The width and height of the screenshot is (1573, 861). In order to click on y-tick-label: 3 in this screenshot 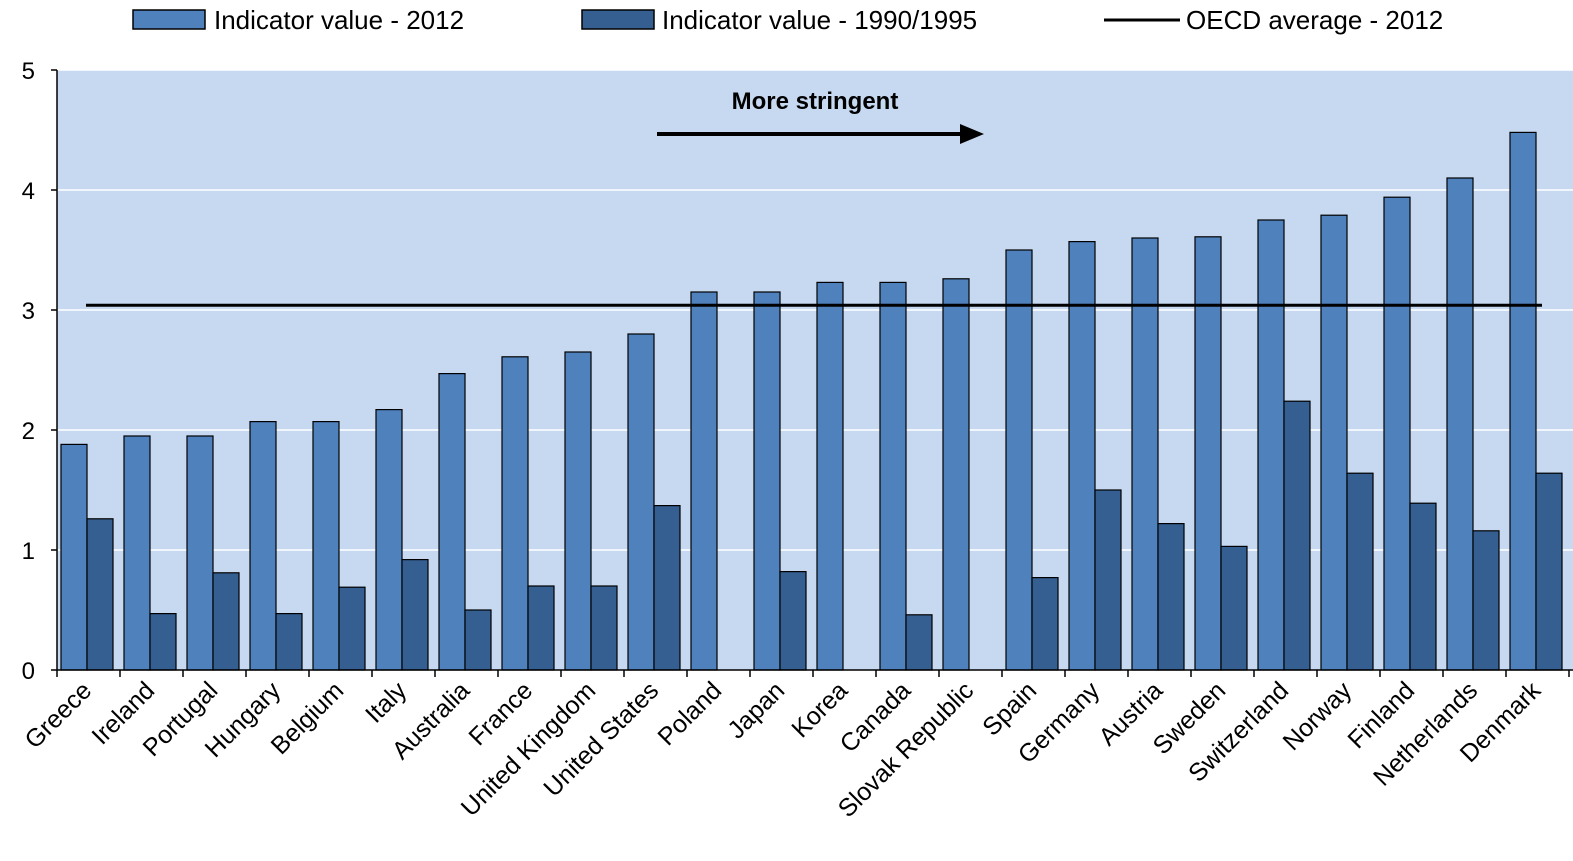, I will do `click(28, 311)`.